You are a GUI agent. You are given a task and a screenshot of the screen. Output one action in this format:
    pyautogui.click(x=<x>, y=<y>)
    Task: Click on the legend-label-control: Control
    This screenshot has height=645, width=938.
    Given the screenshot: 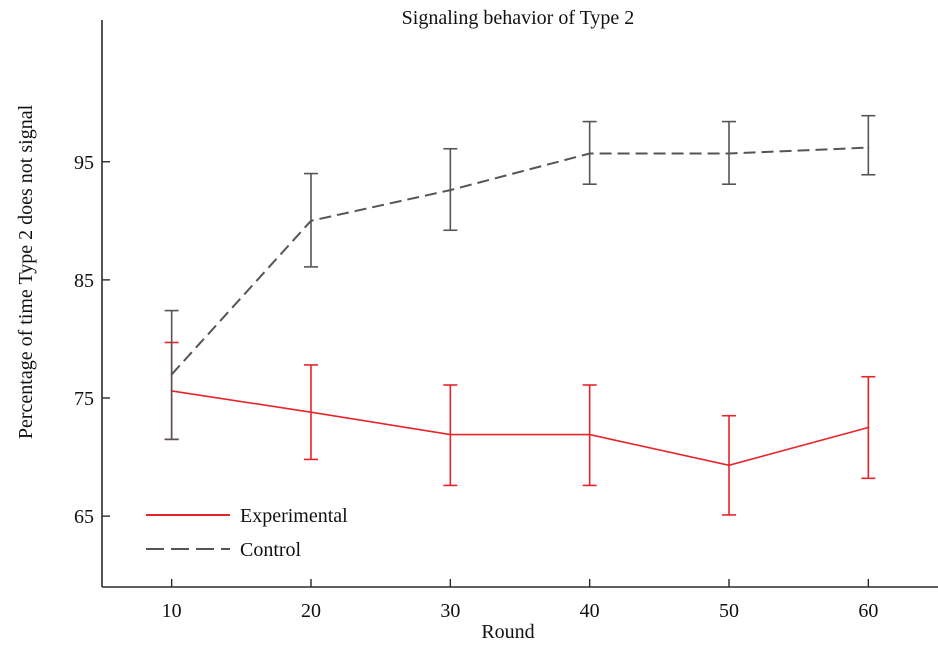 What is the action you would take?
    pyautogui.click(x=271, y=550)
    